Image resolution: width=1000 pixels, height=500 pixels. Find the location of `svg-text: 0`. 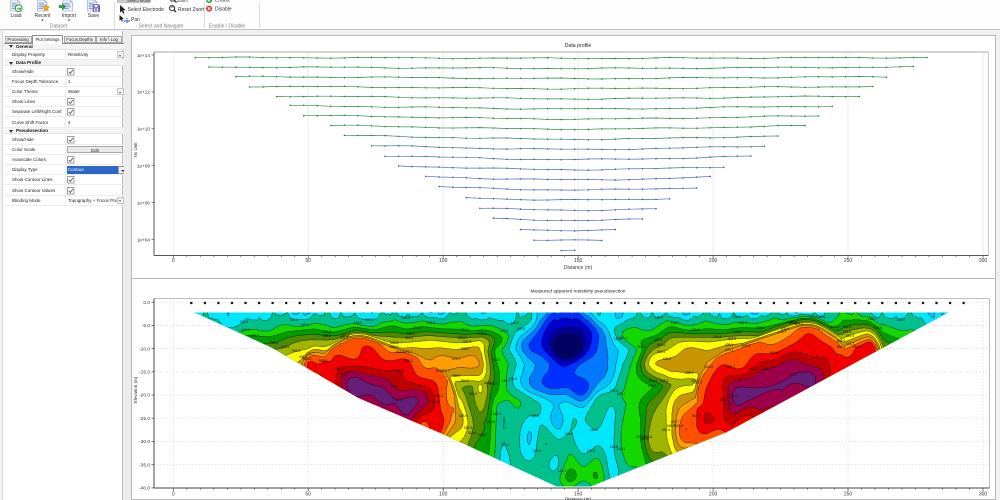

svg-text: 0 is located at coordinates (173, 261).